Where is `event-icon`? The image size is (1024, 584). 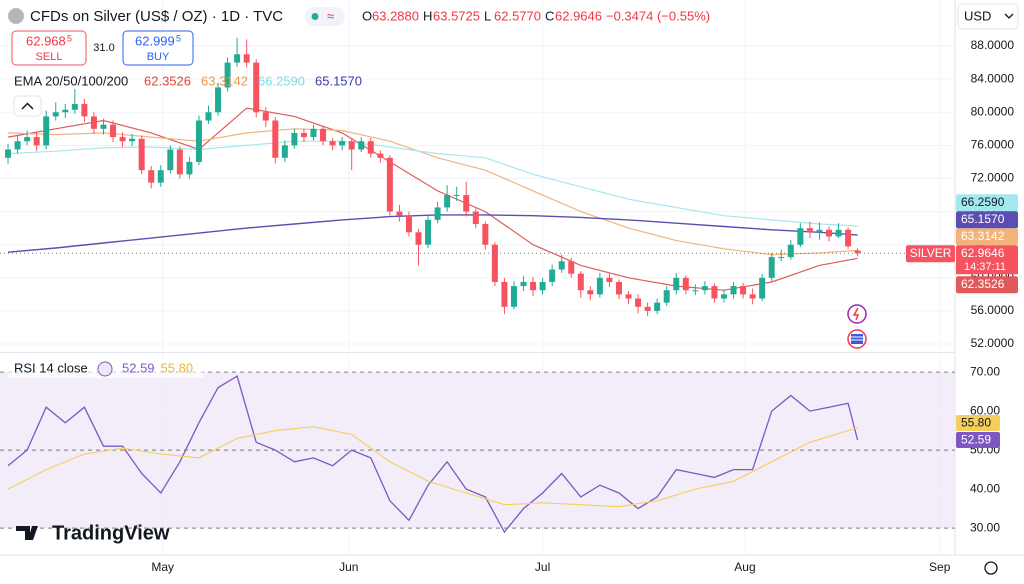 event-icon is located at coordinates (857, 314).